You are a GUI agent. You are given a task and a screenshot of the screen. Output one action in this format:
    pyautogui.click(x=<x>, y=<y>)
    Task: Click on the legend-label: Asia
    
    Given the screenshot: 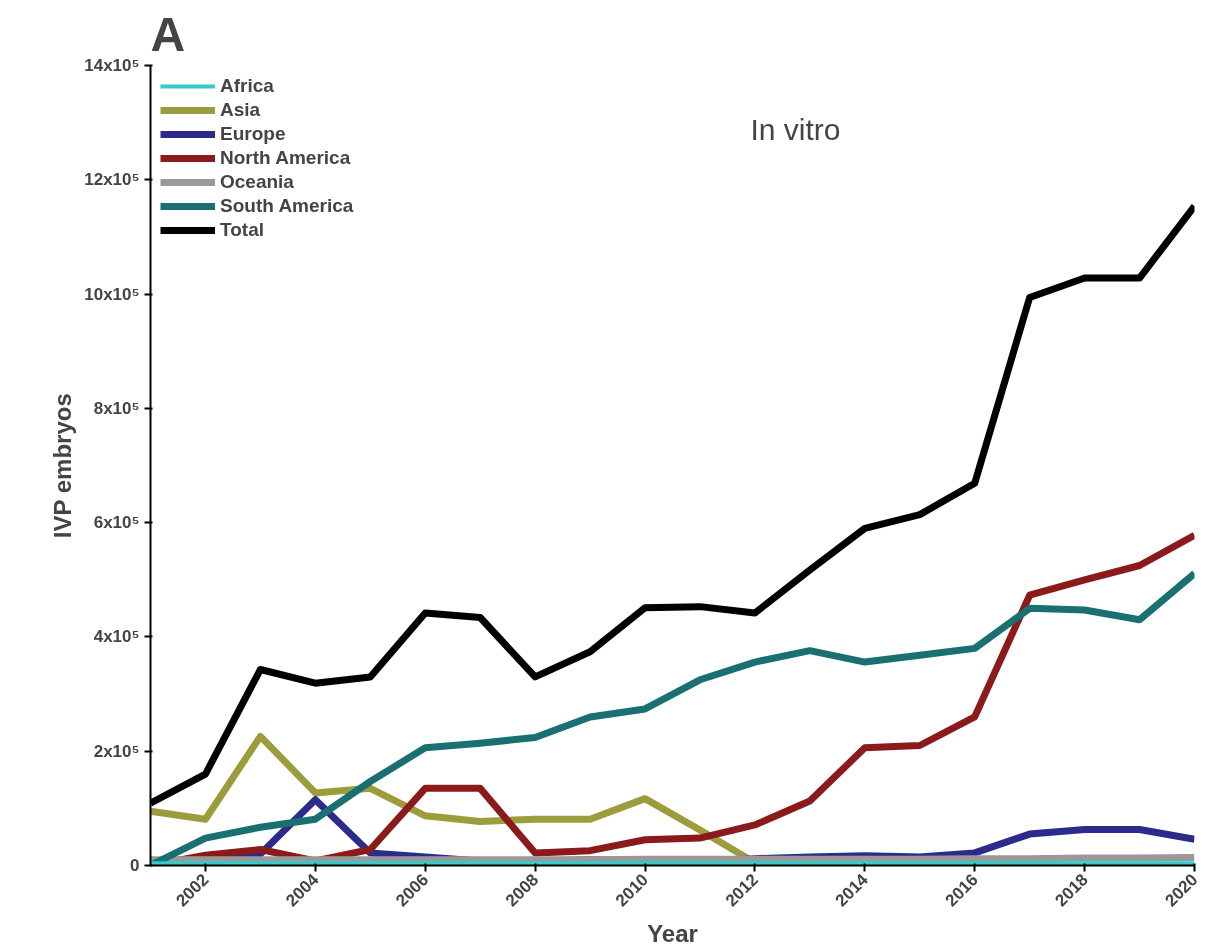 What is the action you would take?
    pyautogui.click(x=240, y=110)
    